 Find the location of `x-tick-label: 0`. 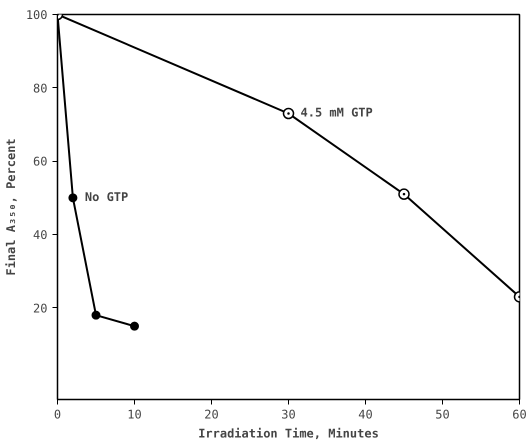

x-tick-label: 0 is located at coordinates (58, 415).